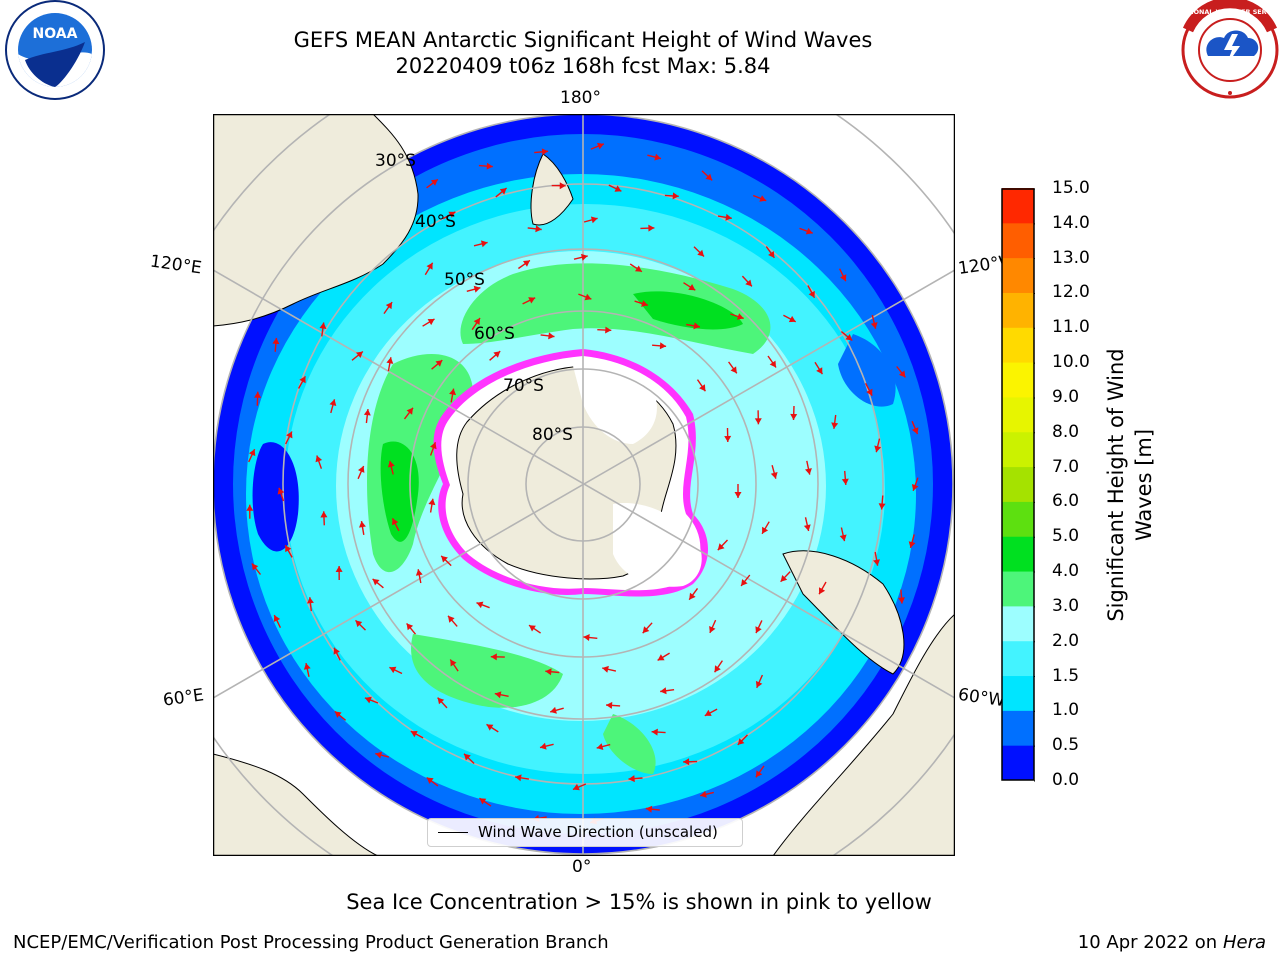 The height and width of the screenshot is (960, 1280). Describe the element at coordinates (175, 265) in the screenshot. I see `lon-label-120e: 120°E` at that location.